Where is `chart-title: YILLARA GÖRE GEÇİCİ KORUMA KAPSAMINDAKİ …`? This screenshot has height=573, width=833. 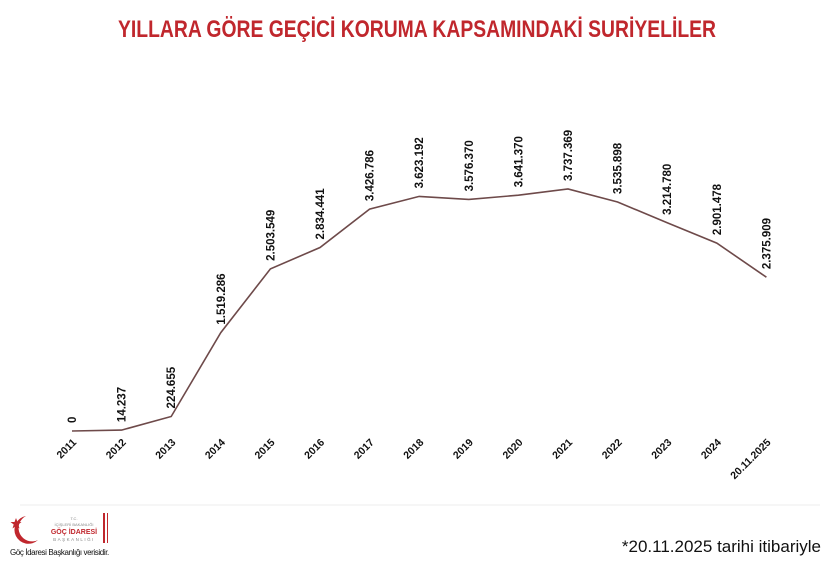
chart-title: YILLARA GÖRE GEÇİCİ KORUMA KAPSAMINDAKİ … is located at coordinates (417, 29).